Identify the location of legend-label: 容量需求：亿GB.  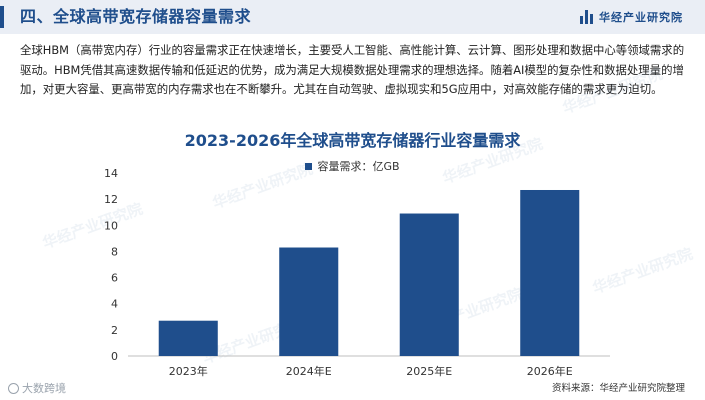
(358, 166).